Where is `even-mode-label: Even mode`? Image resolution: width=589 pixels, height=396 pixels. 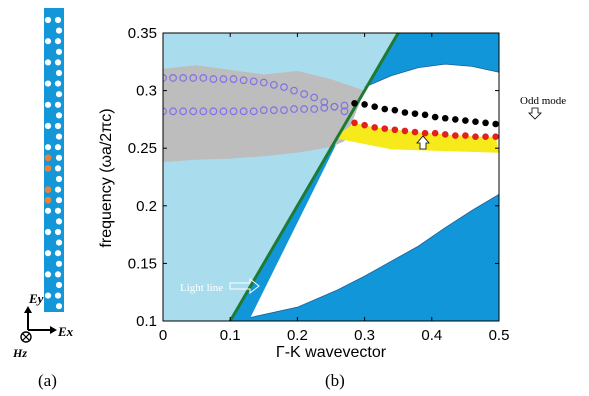
even-mode-label: Even mode is located at coordinates (421, 157).